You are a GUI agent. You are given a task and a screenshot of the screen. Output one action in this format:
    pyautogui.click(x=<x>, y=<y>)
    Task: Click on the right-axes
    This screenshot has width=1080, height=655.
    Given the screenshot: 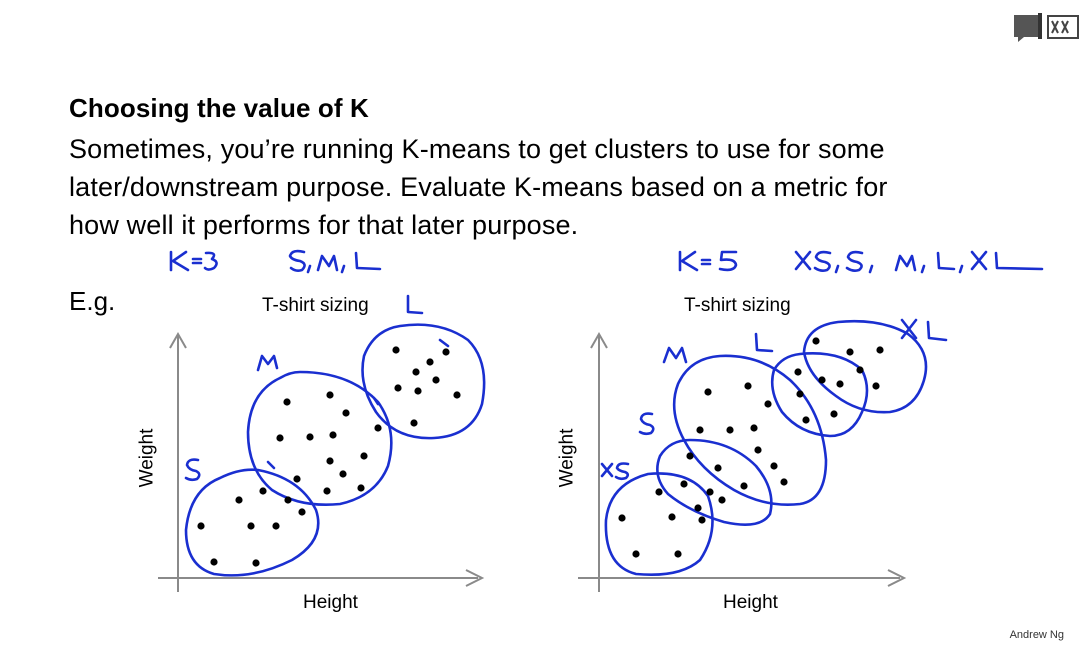 What is the action you would take?
    pyautogui.click(x=742, y=461)
    